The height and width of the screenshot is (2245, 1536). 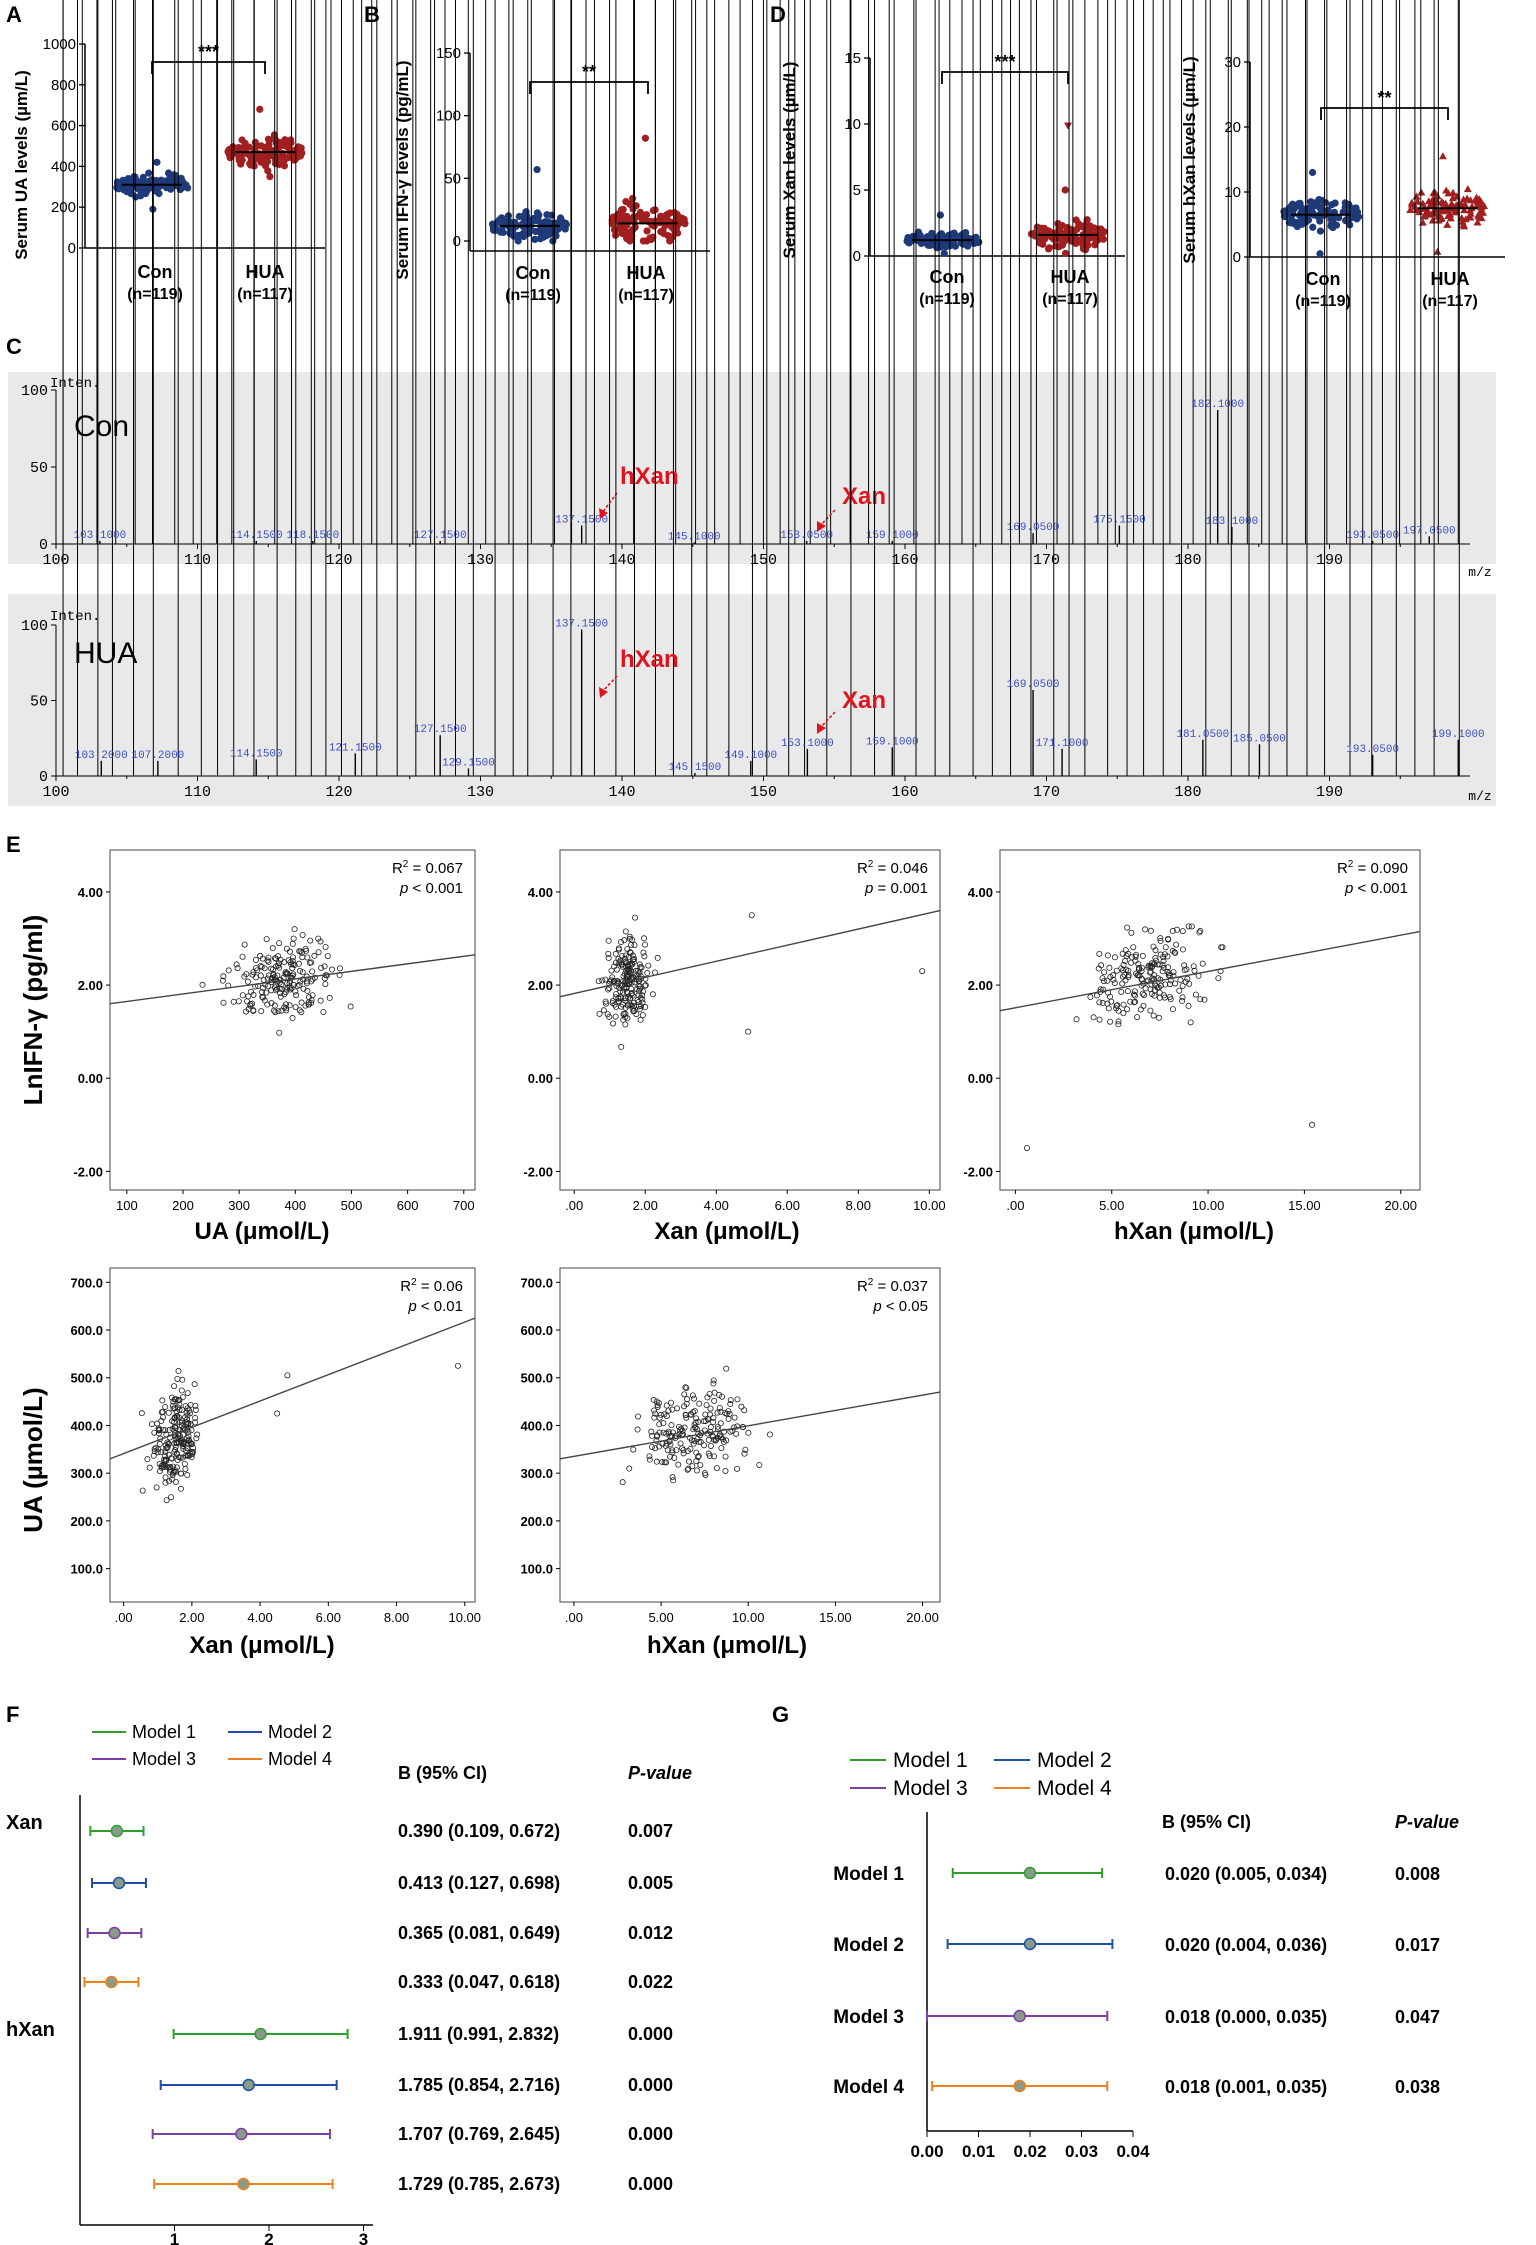 I want to click on forest-g-row-label: Model 3, so click(x=868, y=2017).